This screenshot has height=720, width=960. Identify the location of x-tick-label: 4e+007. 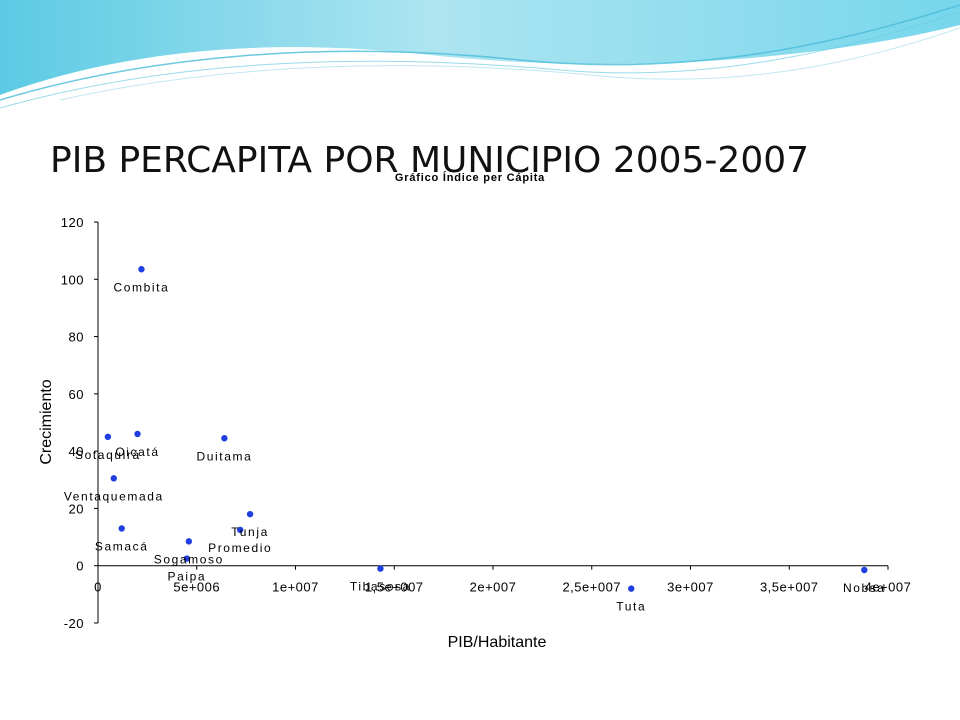
(888, 587).